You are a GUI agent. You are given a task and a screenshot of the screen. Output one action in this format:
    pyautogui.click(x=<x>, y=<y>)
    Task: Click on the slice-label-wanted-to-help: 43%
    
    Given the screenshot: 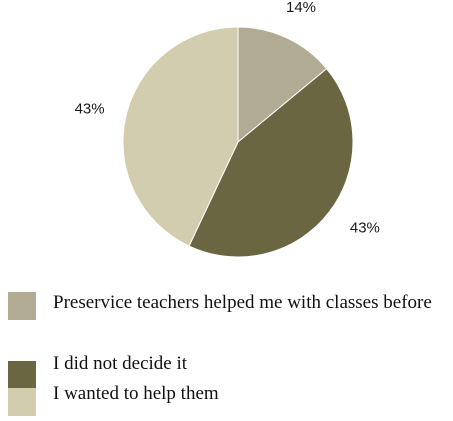 What is the action you would take?
    pyautogui.click(x=90, y=109)
    